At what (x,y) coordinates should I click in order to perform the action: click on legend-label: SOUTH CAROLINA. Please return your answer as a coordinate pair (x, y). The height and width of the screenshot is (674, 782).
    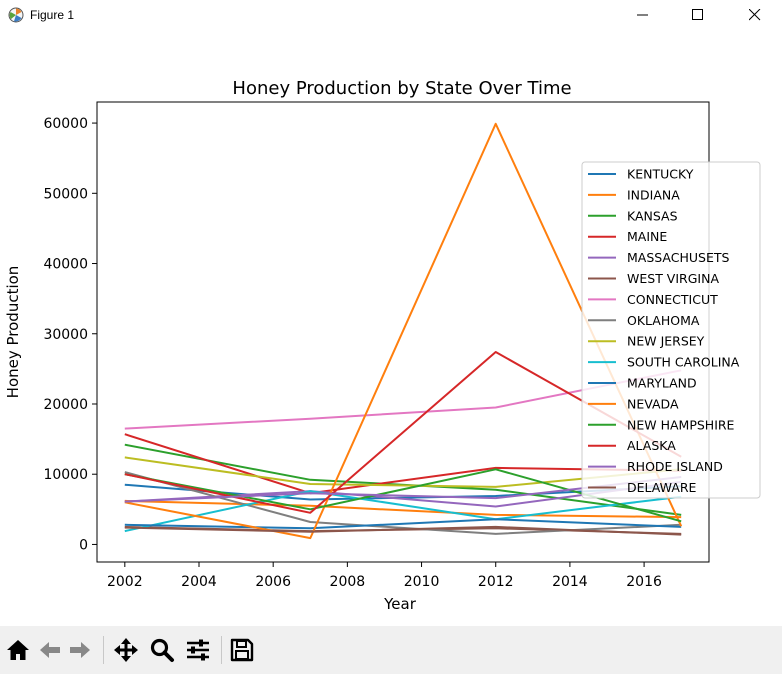
    Looking at the image, I should click on (683, 362).